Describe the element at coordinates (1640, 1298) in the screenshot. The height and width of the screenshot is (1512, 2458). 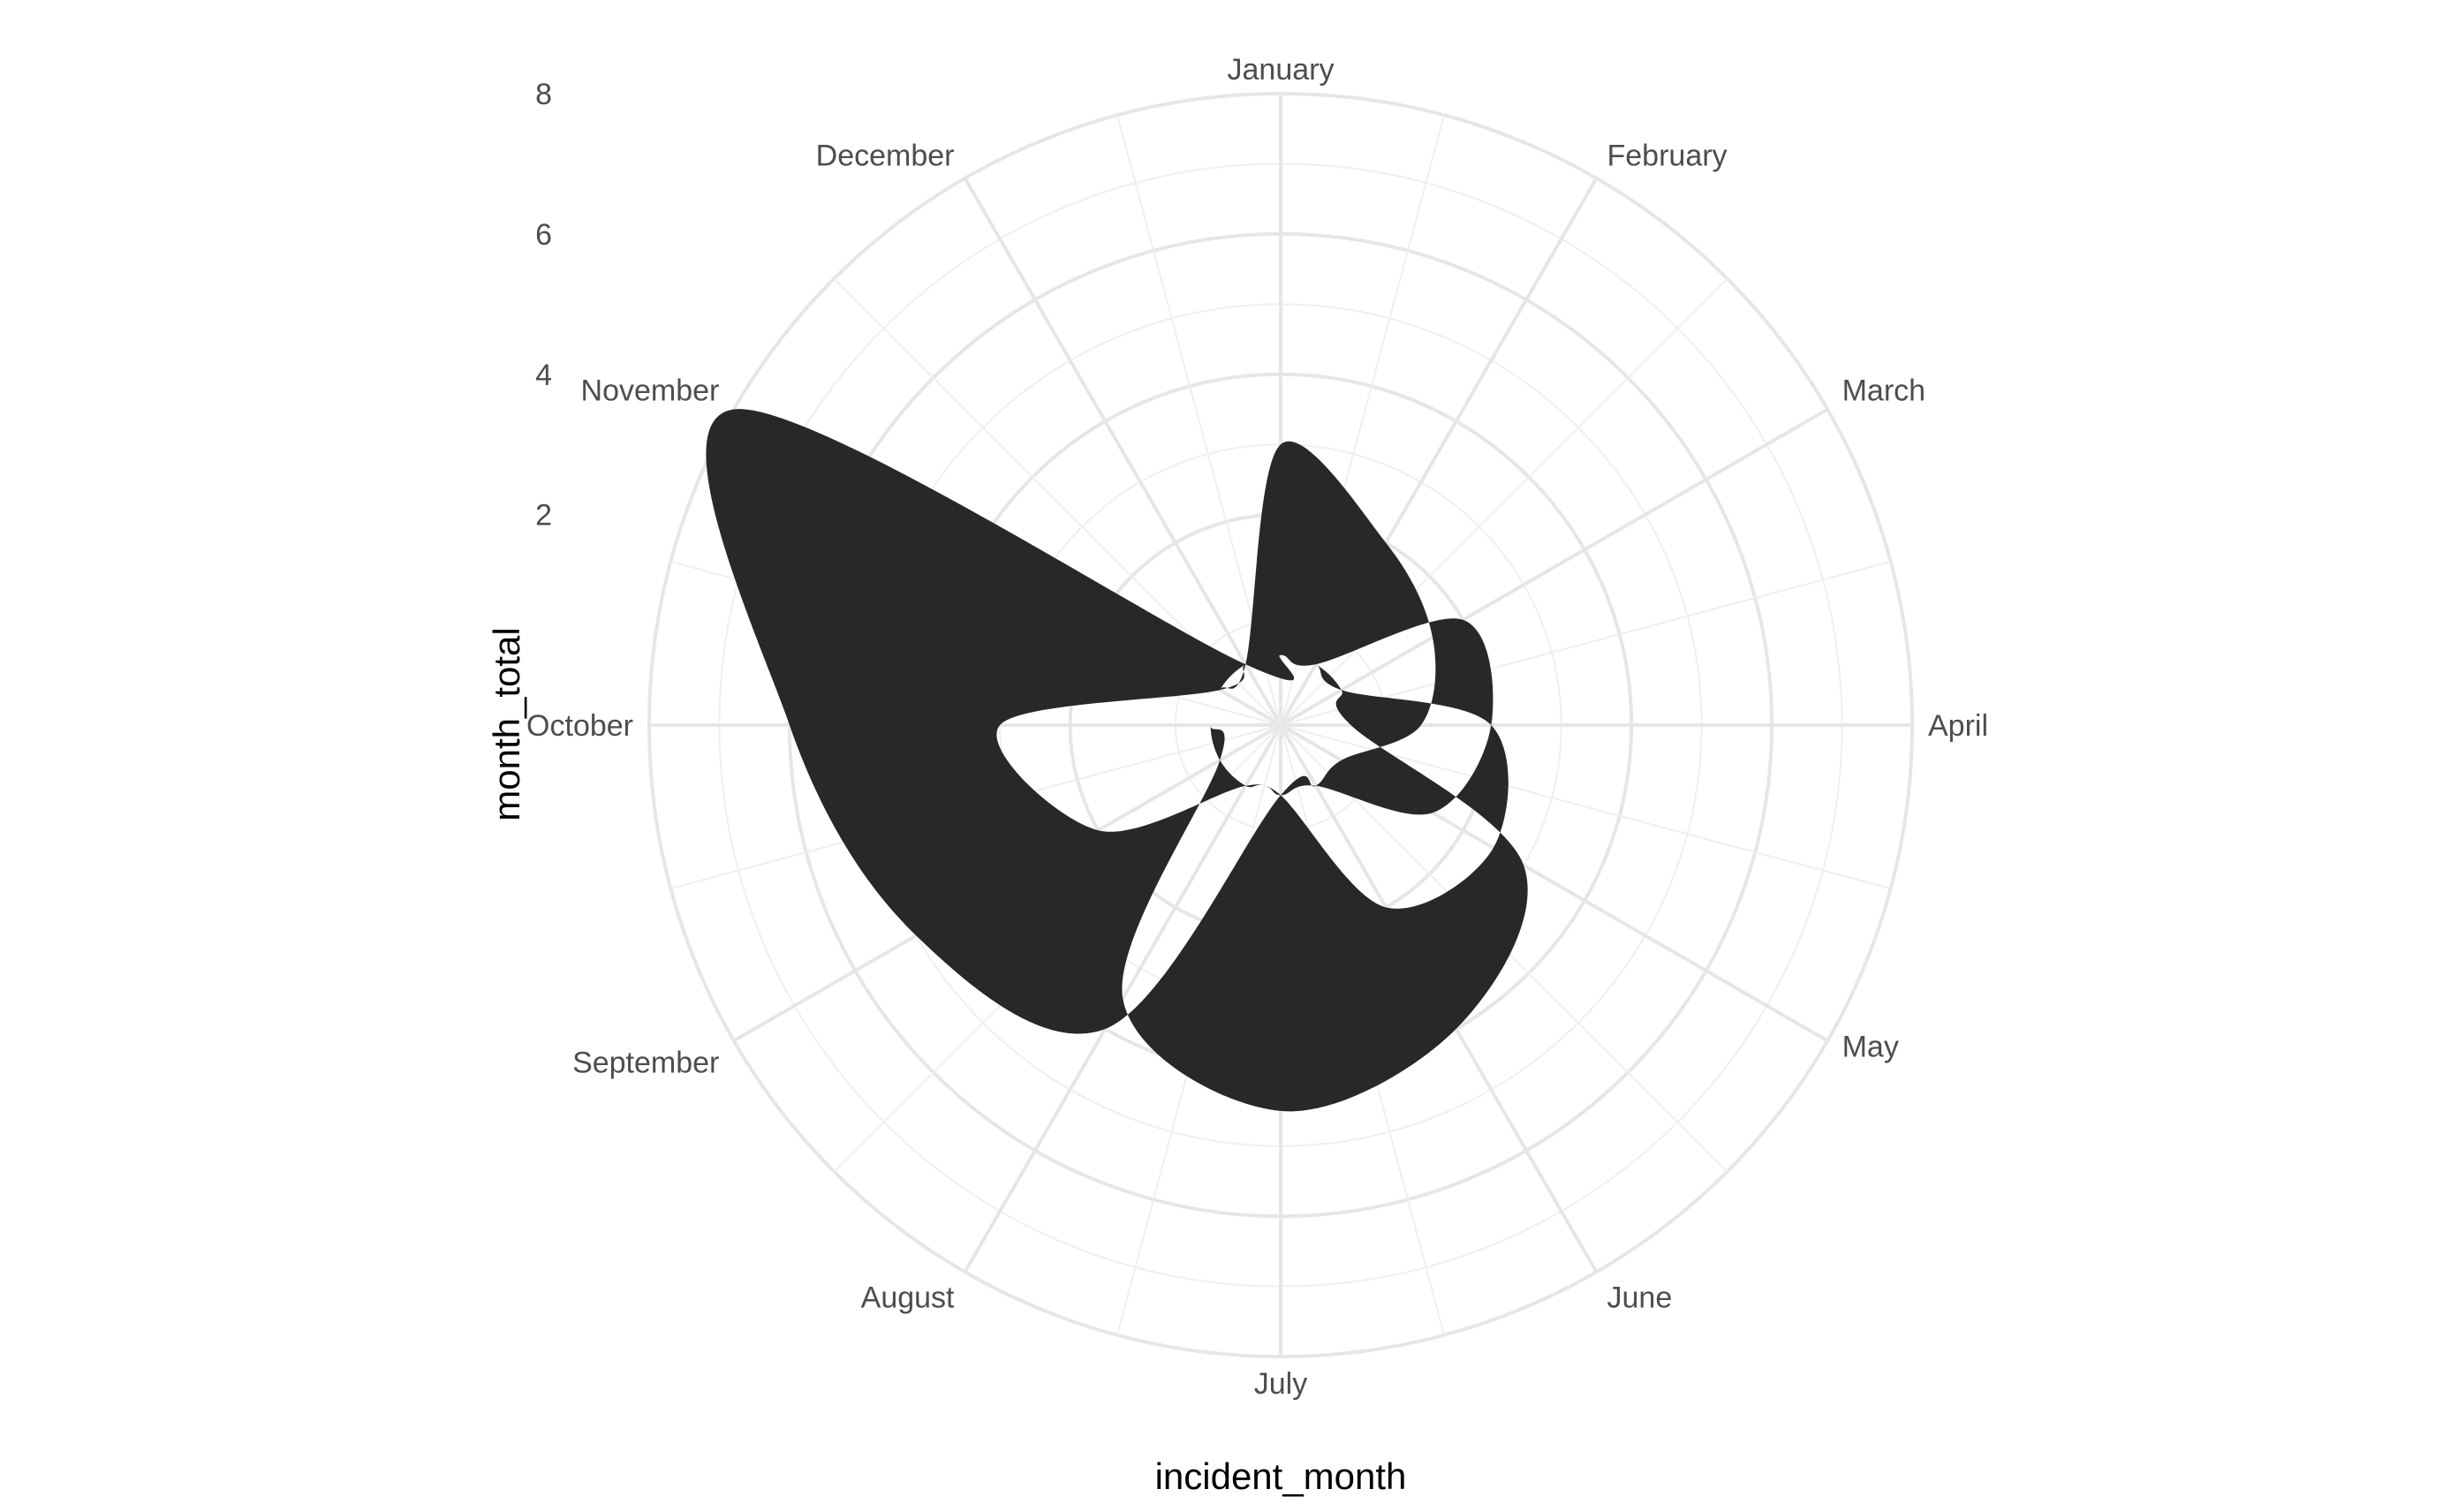
I see `month-label-june: June` at that location.